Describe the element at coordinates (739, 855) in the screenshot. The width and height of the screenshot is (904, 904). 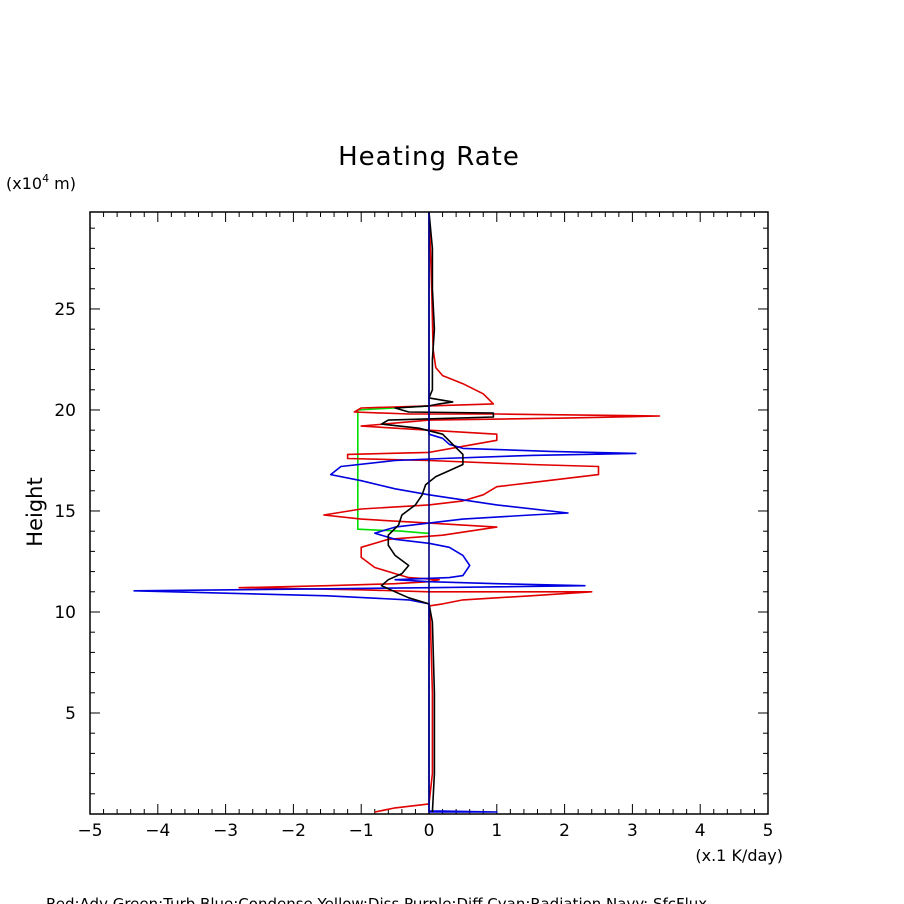
I see `x-axis-label: (x.1 K/day)` at that location.